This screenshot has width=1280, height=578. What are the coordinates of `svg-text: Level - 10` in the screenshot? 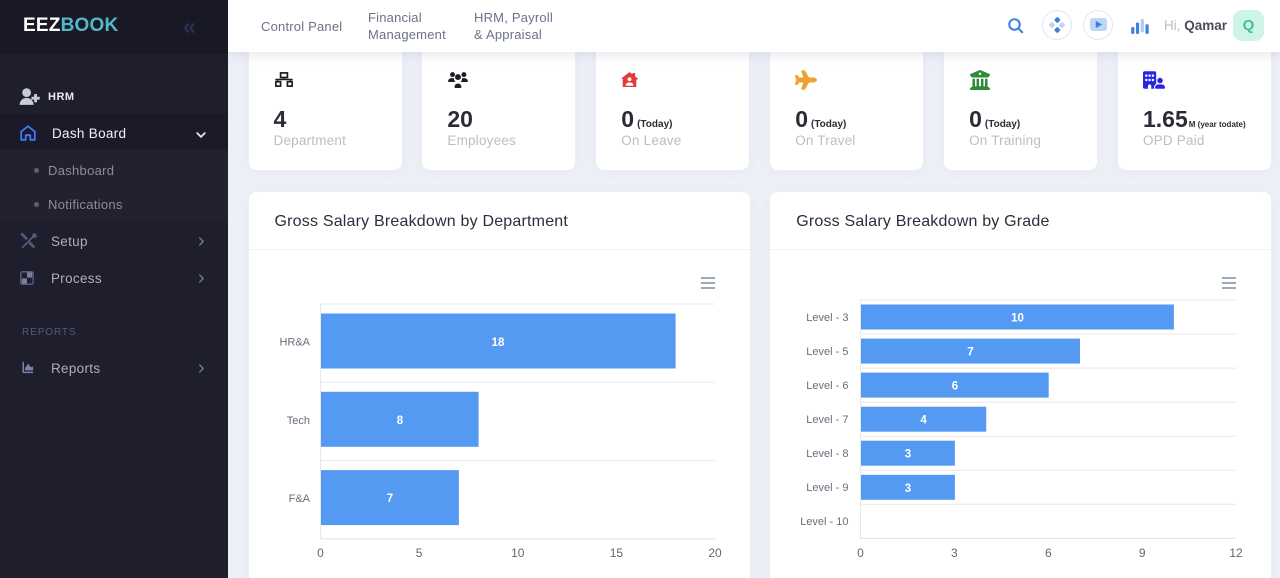 It's located at (824, 522).